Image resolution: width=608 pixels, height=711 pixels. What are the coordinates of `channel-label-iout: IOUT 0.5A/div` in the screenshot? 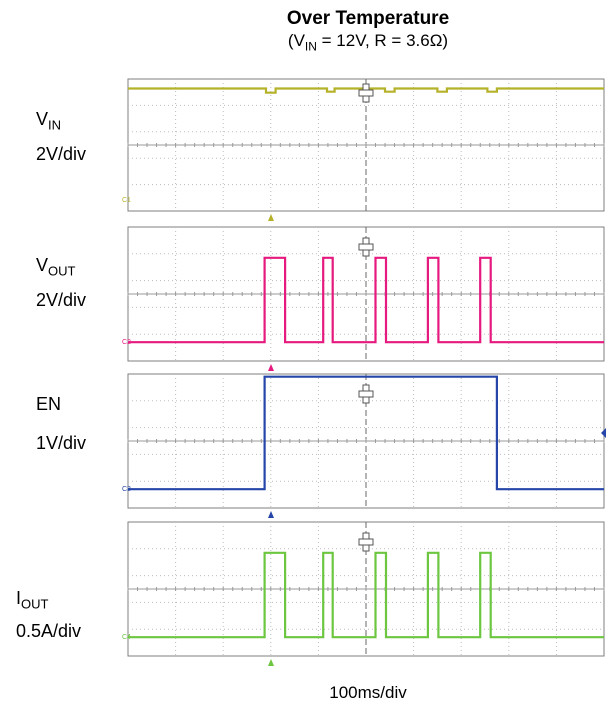 It's located at (81, 614).